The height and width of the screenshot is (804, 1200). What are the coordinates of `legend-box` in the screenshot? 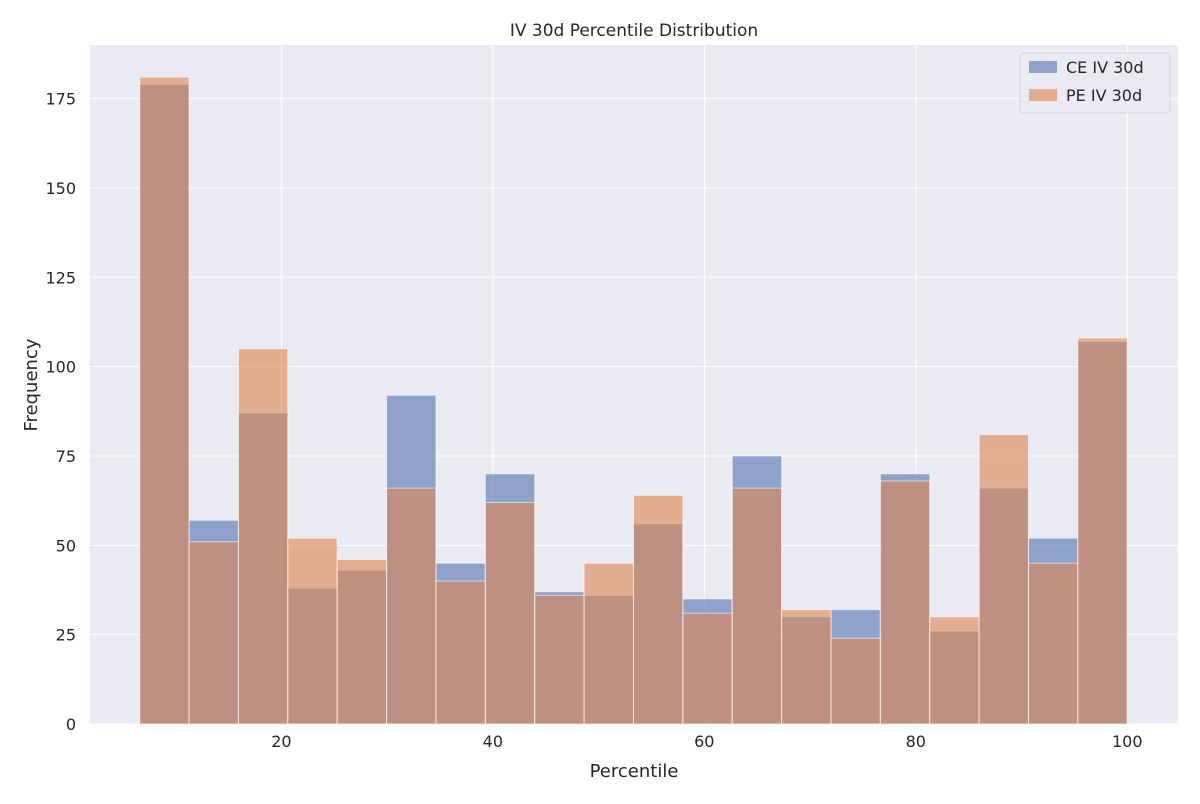 It's located at (1095, 83).